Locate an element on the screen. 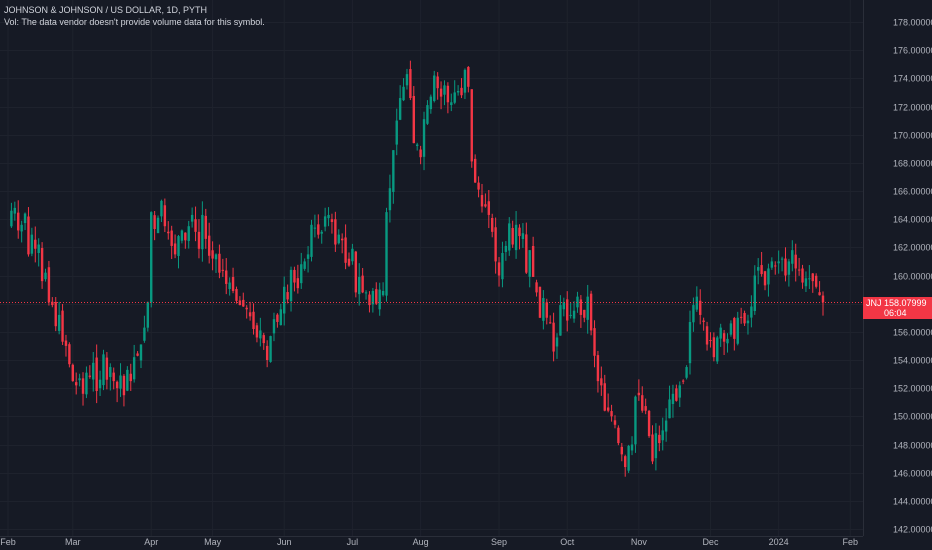  price-tick-label: 148.00000 is located at coordinates (912, 446).